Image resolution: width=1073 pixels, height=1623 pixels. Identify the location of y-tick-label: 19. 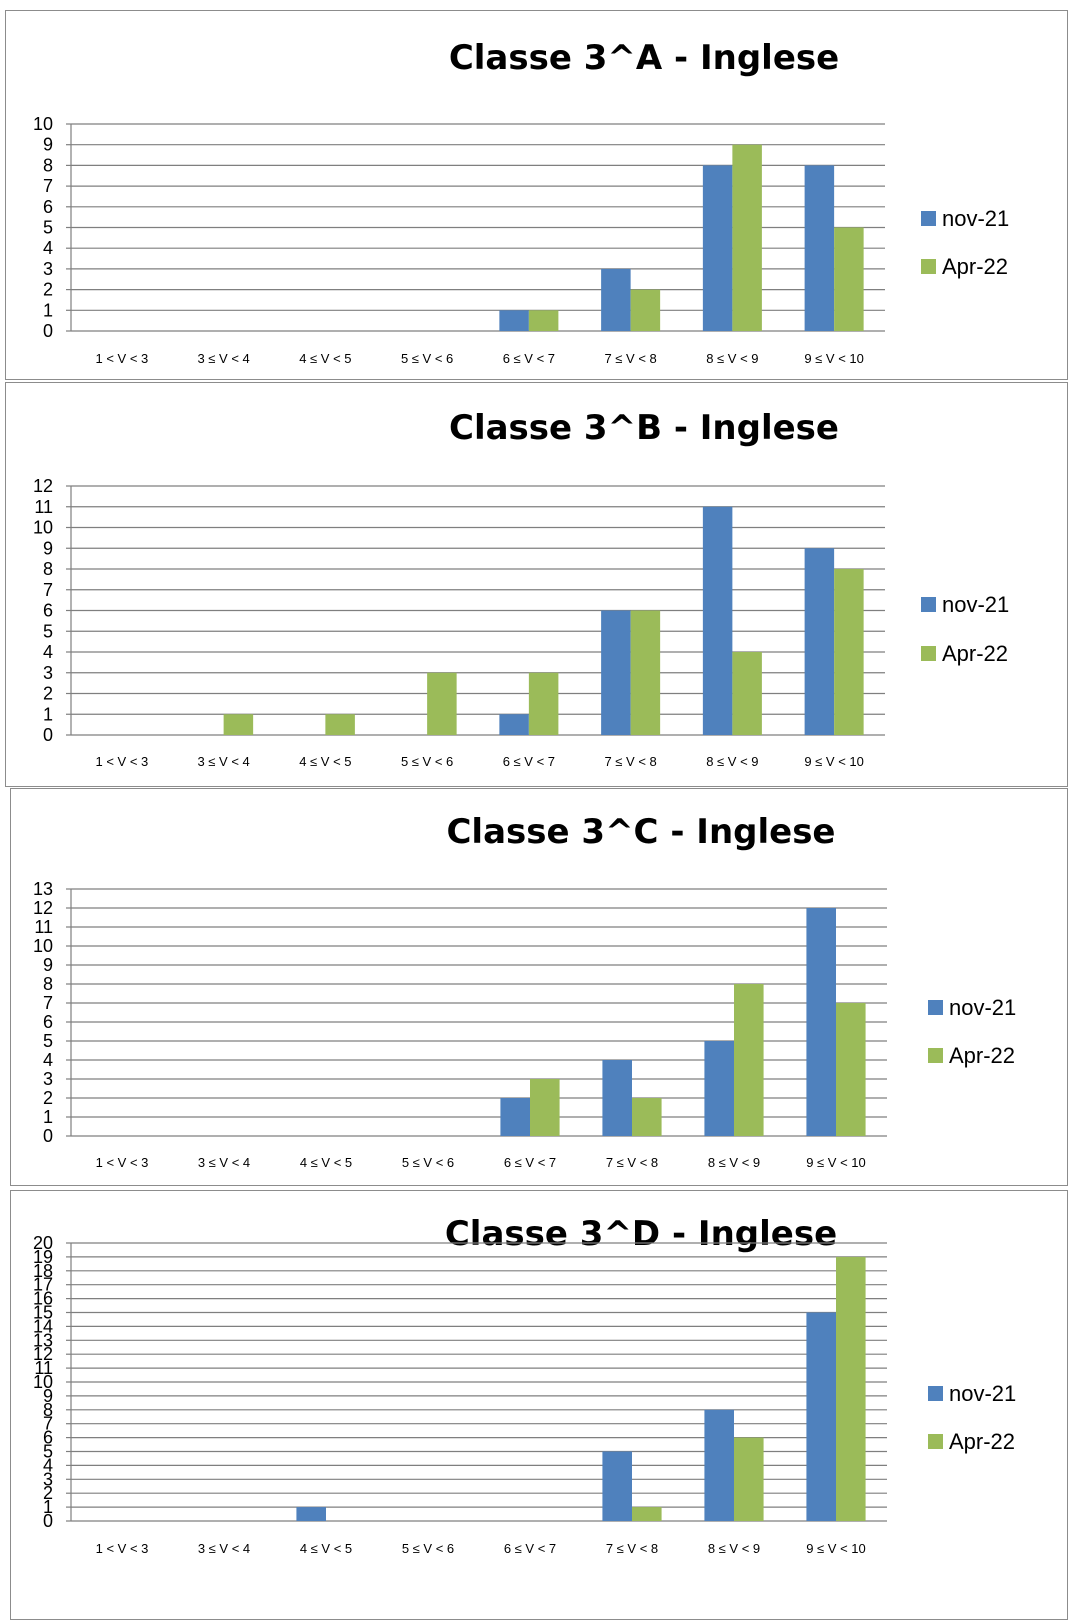
(43, 1257).